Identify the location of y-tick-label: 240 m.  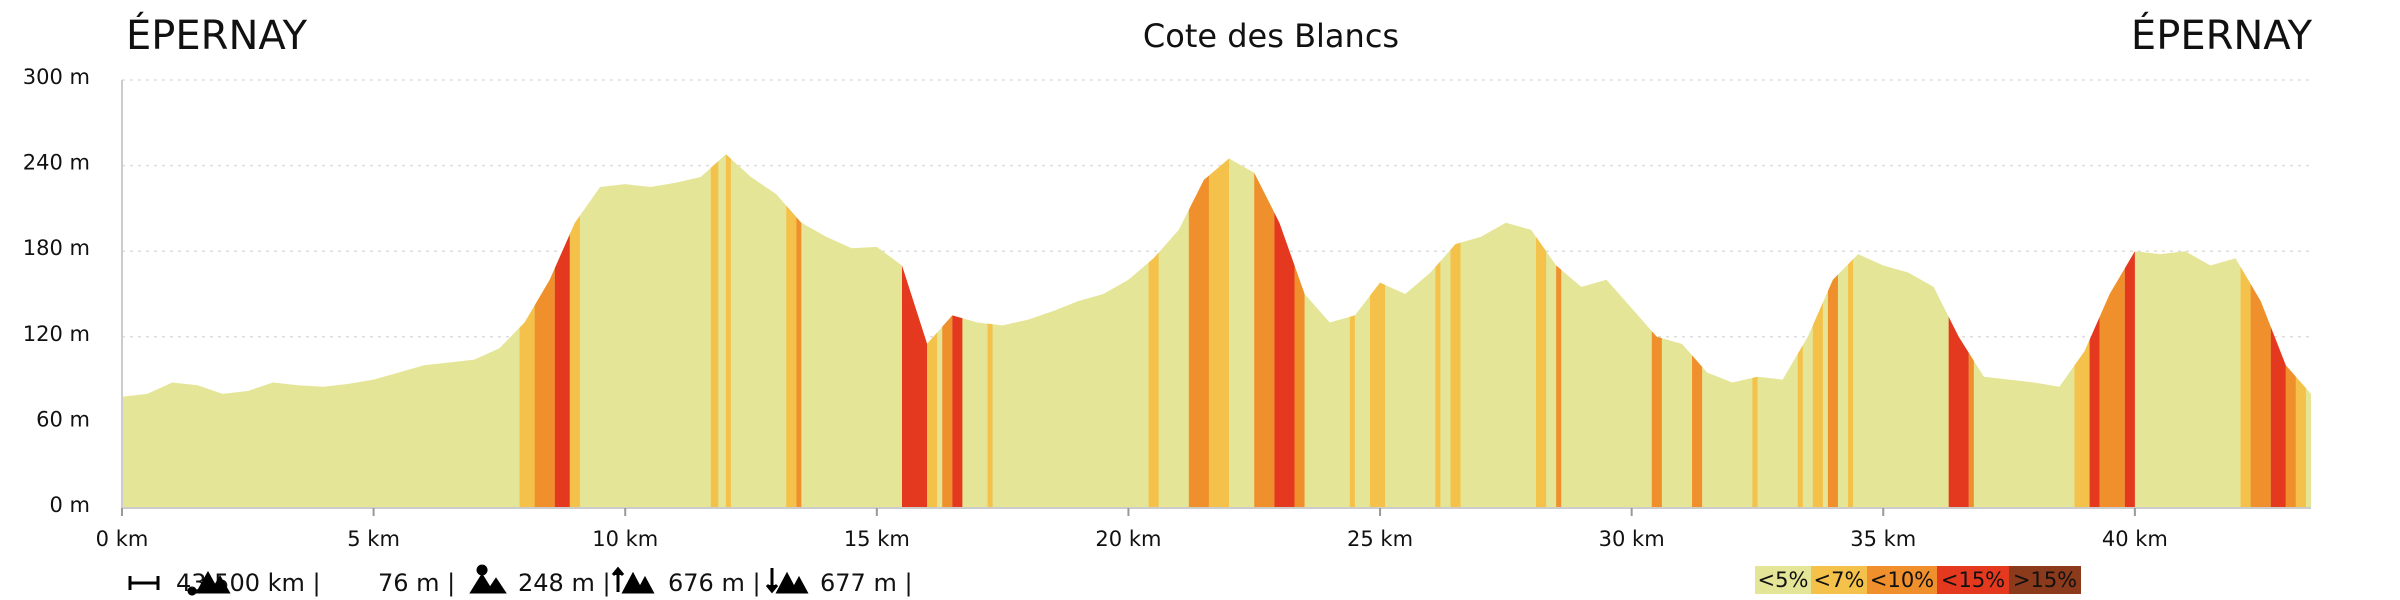
(56, 163).